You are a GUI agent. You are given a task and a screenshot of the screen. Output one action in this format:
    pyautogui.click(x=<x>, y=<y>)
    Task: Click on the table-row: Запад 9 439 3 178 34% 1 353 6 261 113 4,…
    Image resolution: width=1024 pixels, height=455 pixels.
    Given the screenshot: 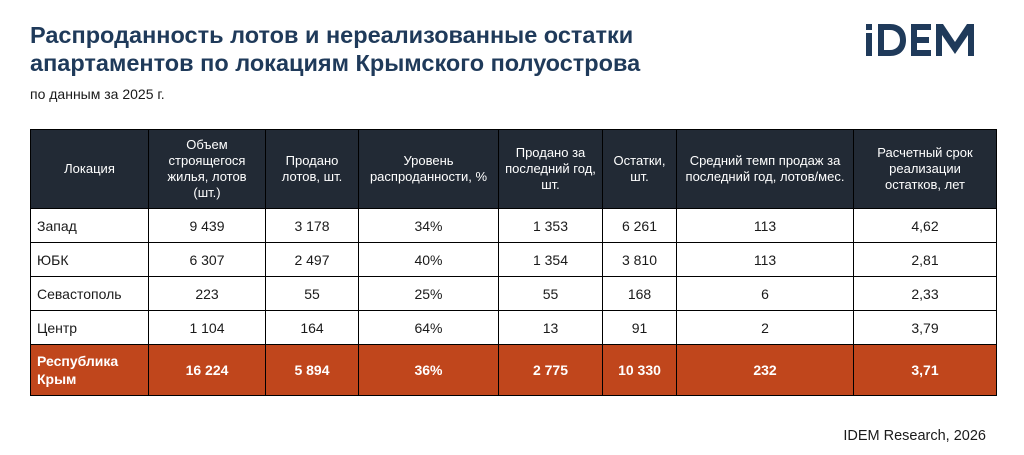 What is the action you would take?
    pyautogui.click(x=513, y=225)
    